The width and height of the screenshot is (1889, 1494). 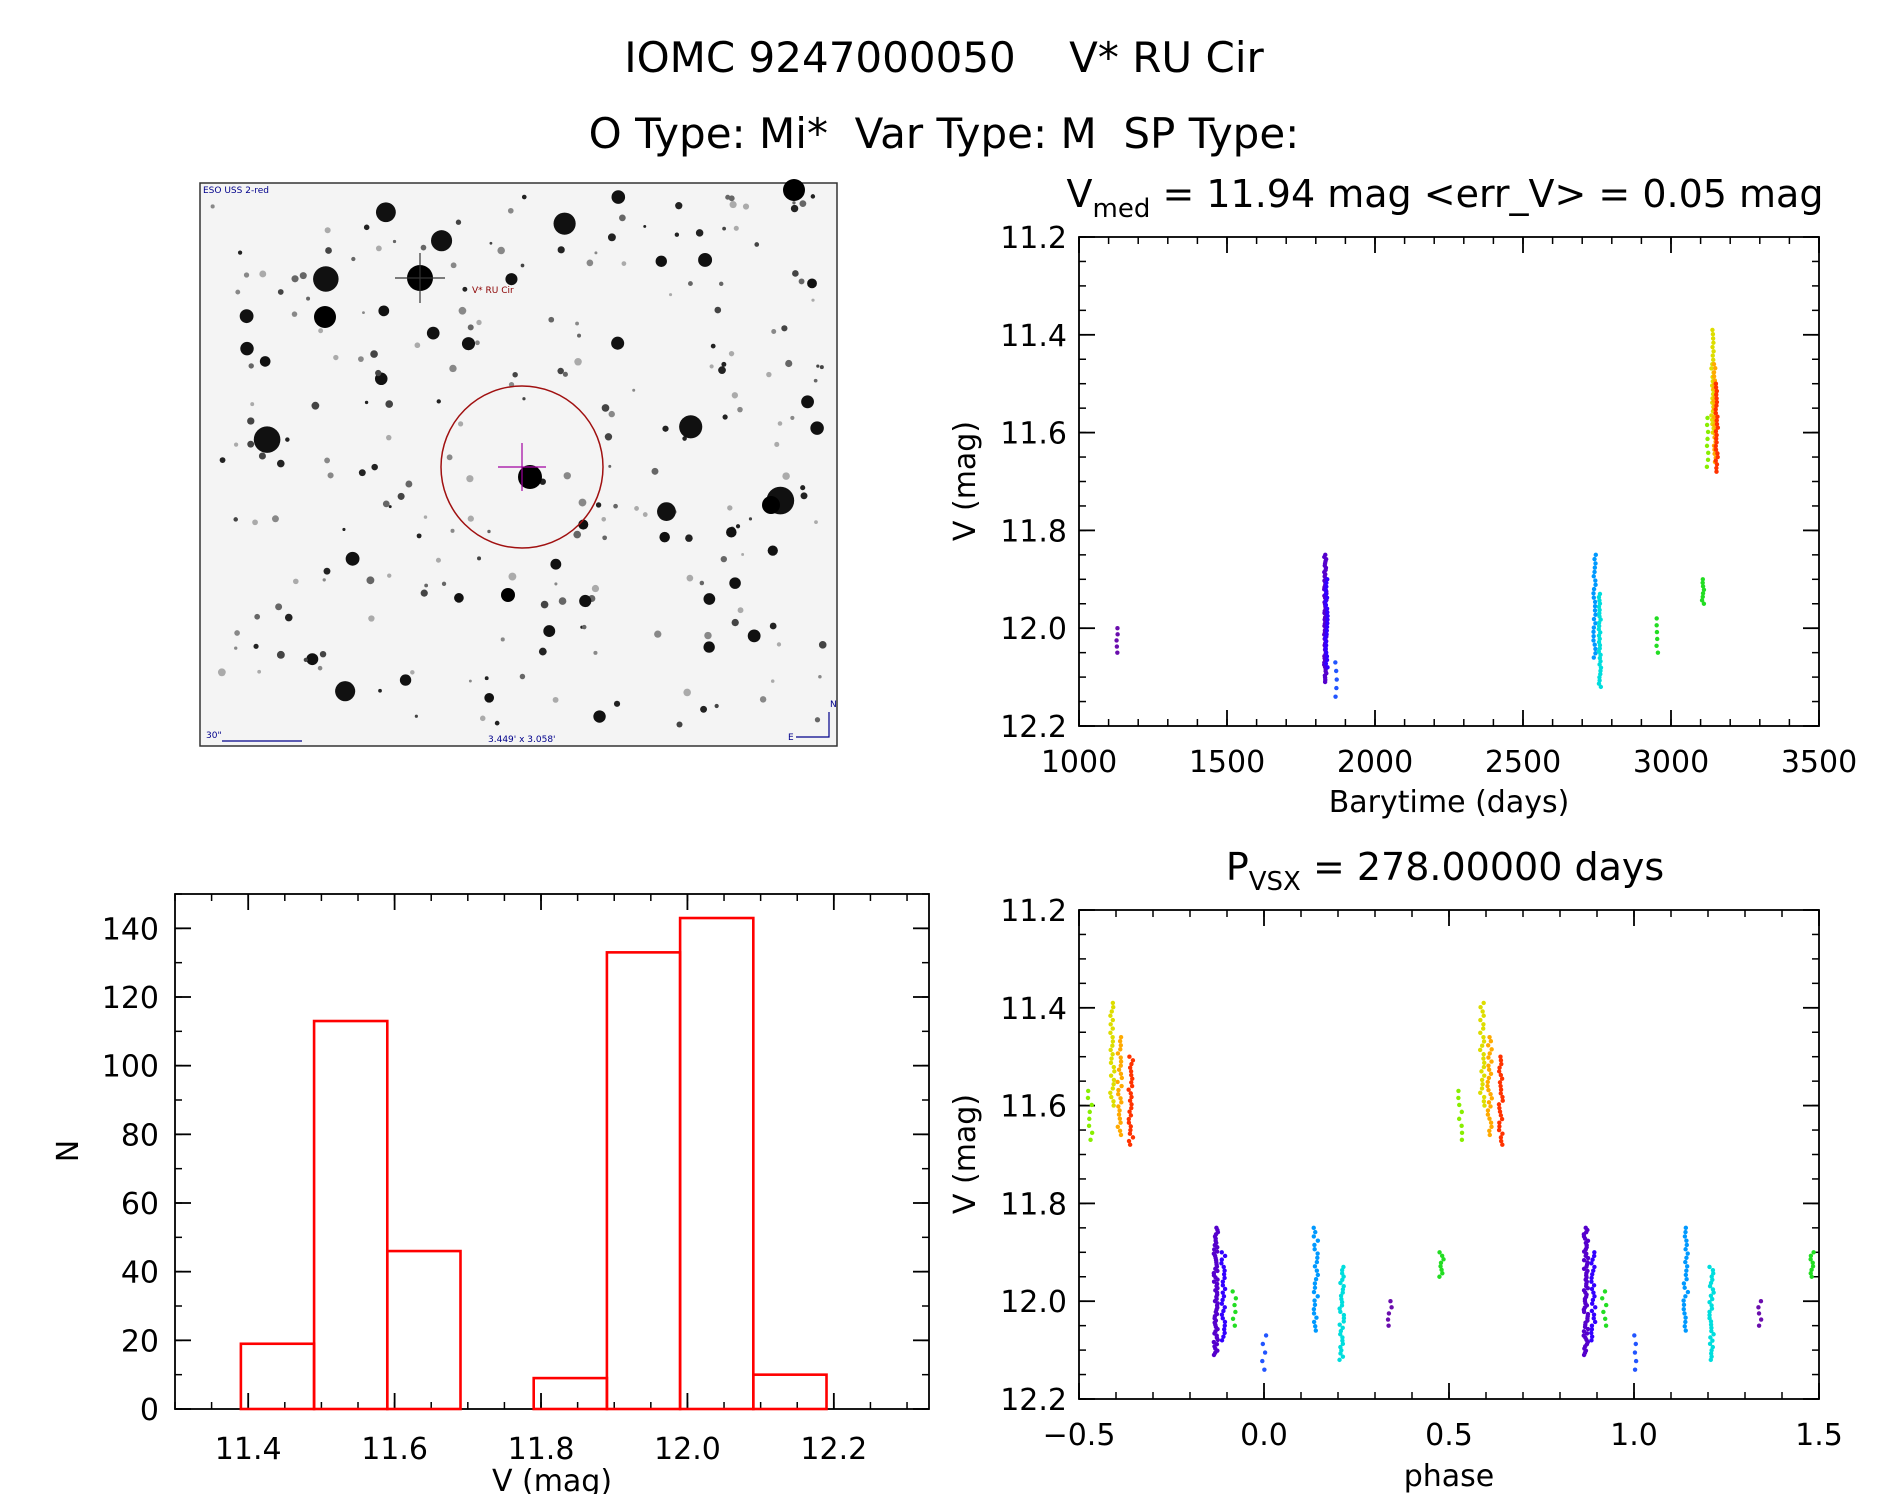 I want to click on finder-east-label: E, so click(x=791, y=738).